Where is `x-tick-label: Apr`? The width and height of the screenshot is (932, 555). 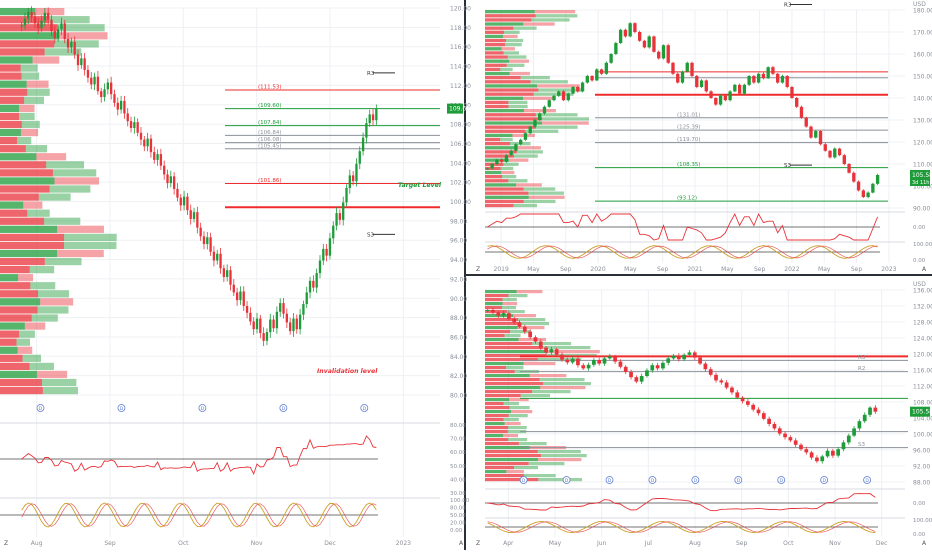 x-tick-label: Apr is located at coordinates (508, 543).